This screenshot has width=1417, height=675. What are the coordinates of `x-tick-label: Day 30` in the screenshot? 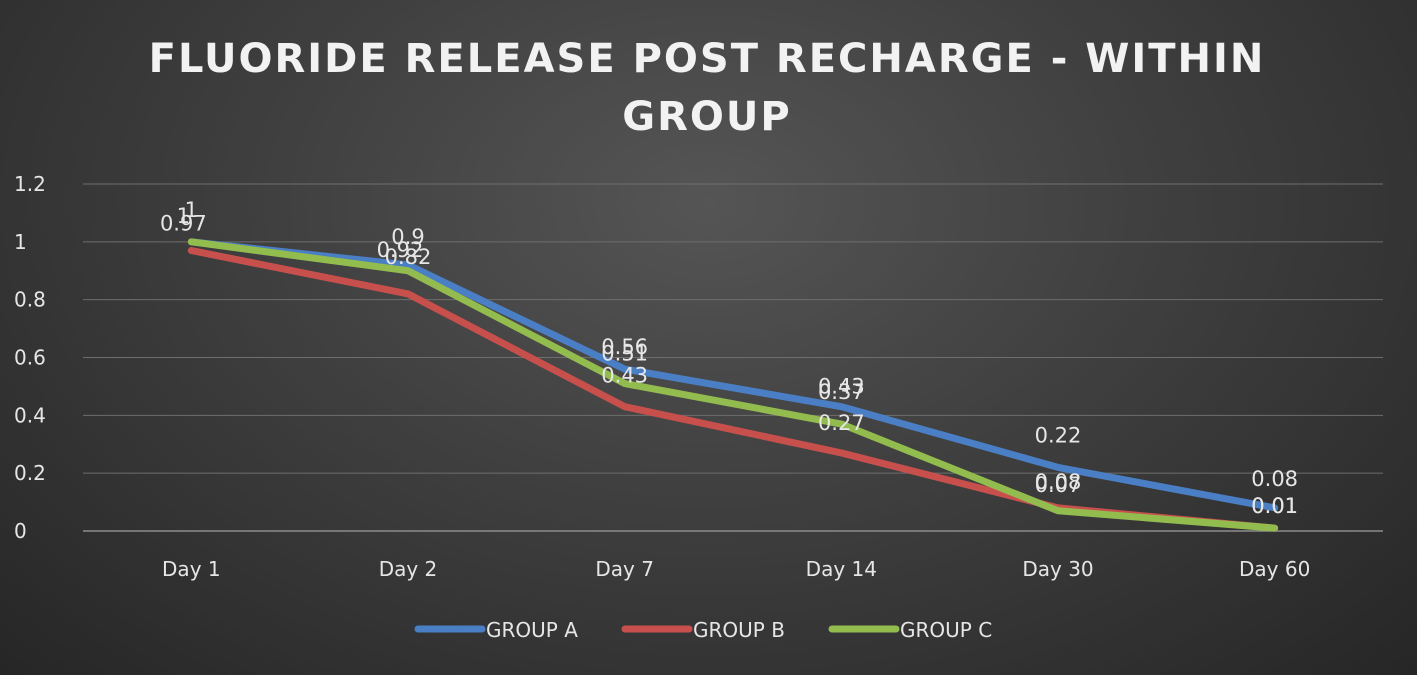 It's located at (1057, 569).